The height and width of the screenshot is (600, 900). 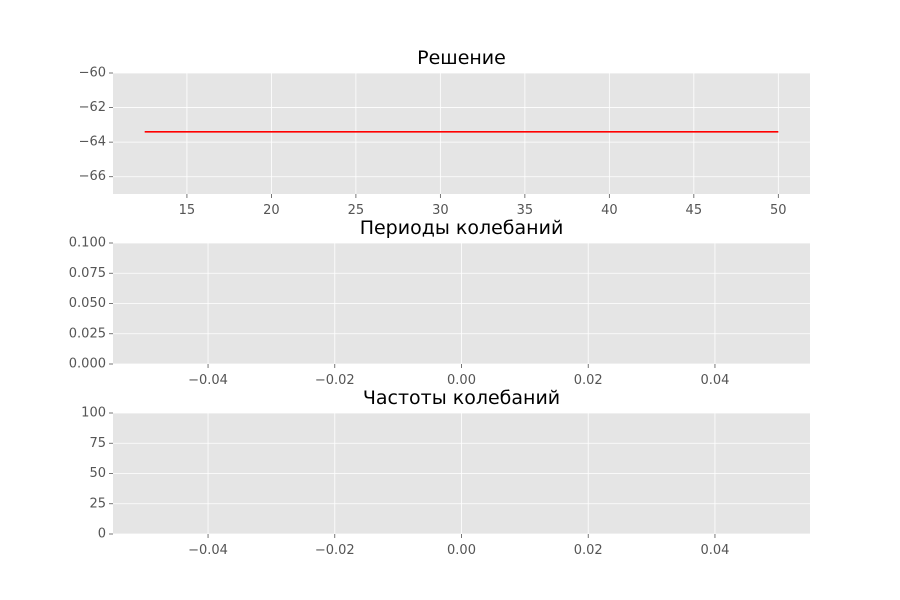 I want to click on x-tick-label: 25, so click(x=356, y=210).